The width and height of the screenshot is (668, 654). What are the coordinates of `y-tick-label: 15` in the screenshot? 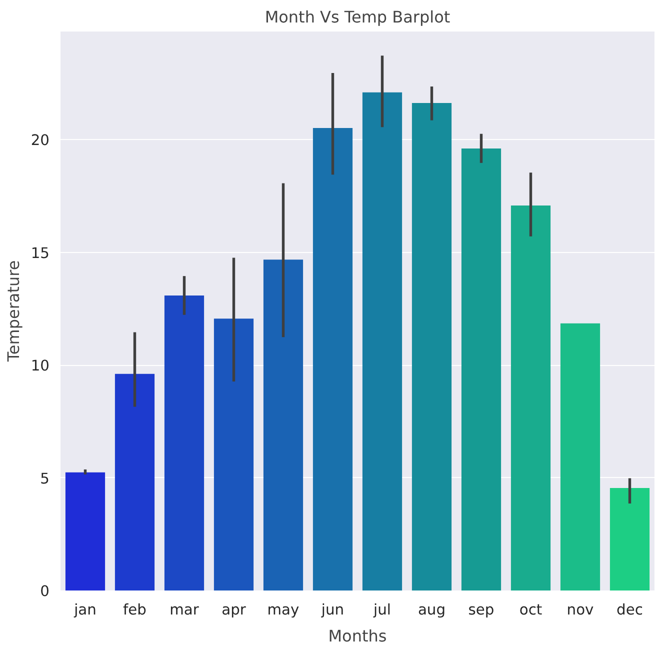 It's located at (40, 253).